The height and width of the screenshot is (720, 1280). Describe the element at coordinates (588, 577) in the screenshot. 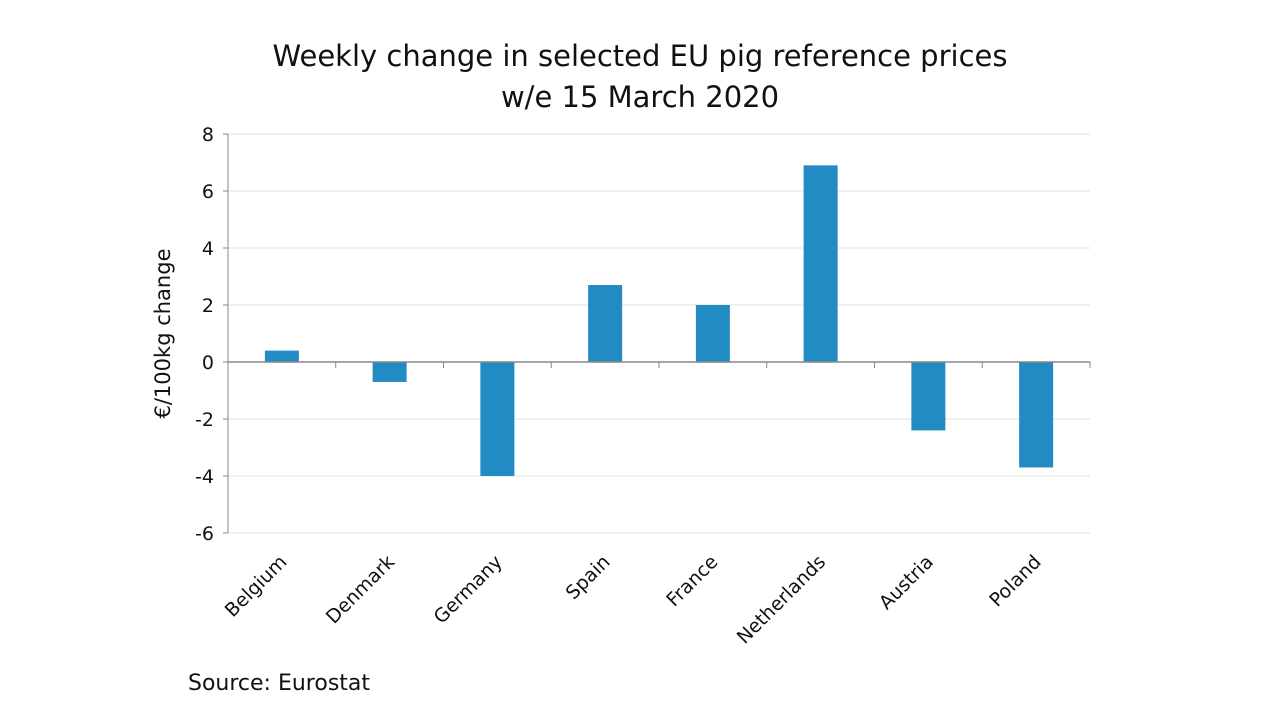

I see `x-tick-label: Spain` at that location.